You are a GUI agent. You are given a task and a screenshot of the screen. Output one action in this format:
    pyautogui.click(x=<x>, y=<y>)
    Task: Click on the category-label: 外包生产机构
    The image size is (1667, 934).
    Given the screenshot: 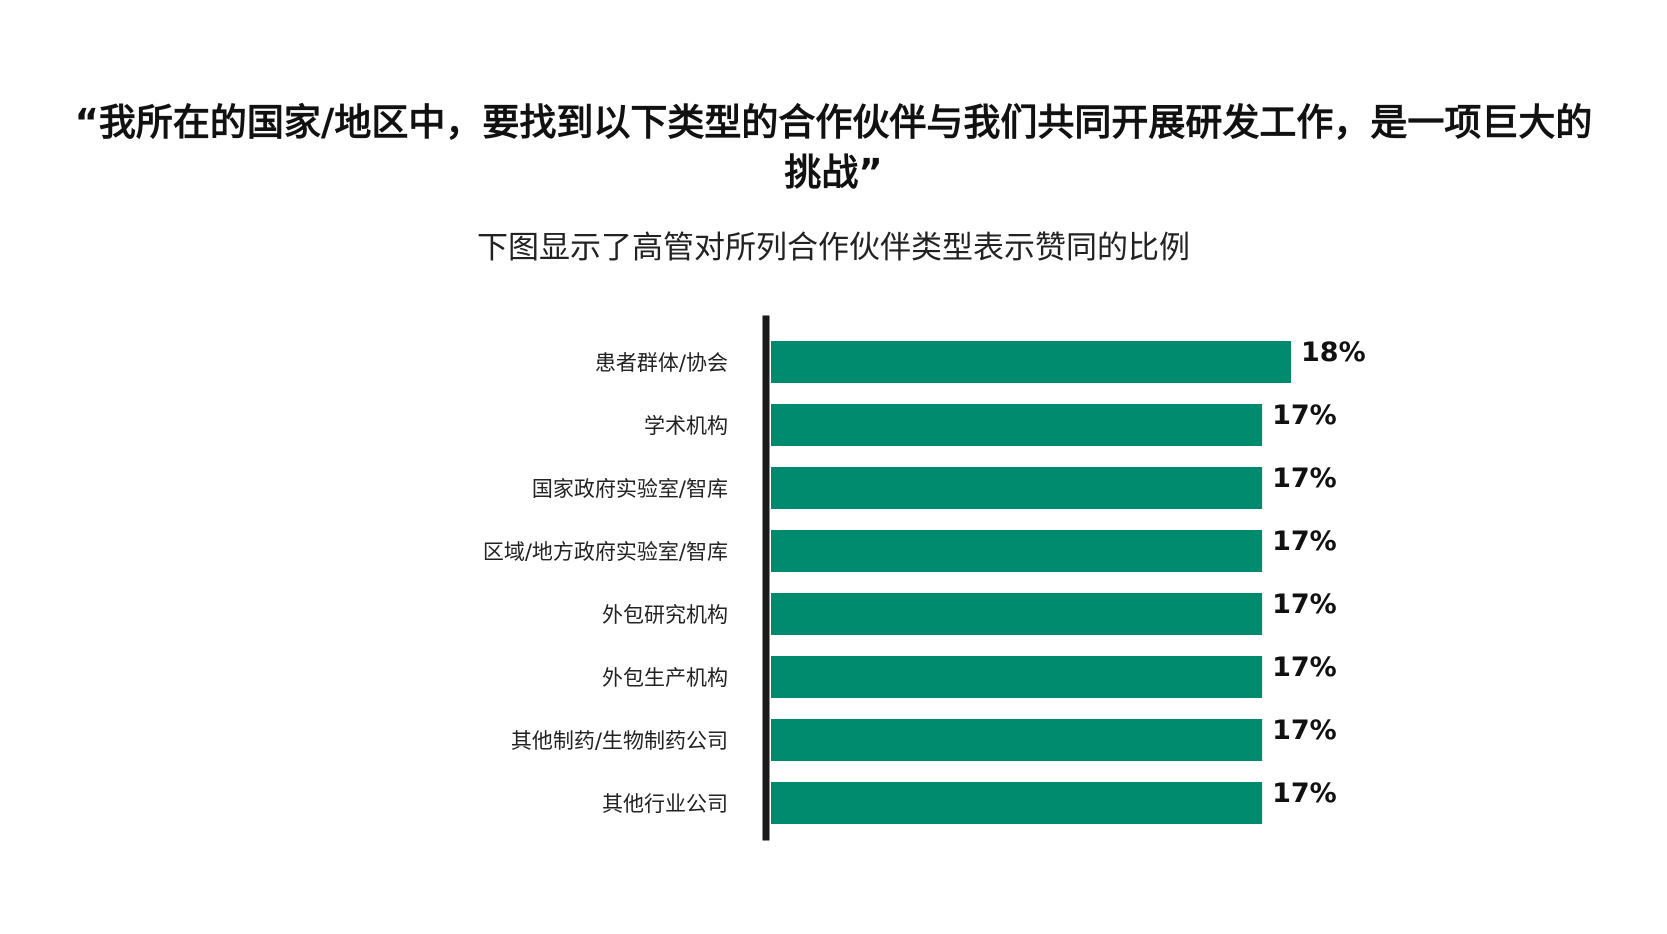 What is the action you would take?
    pyautogui.click(x=665, y=678)
    